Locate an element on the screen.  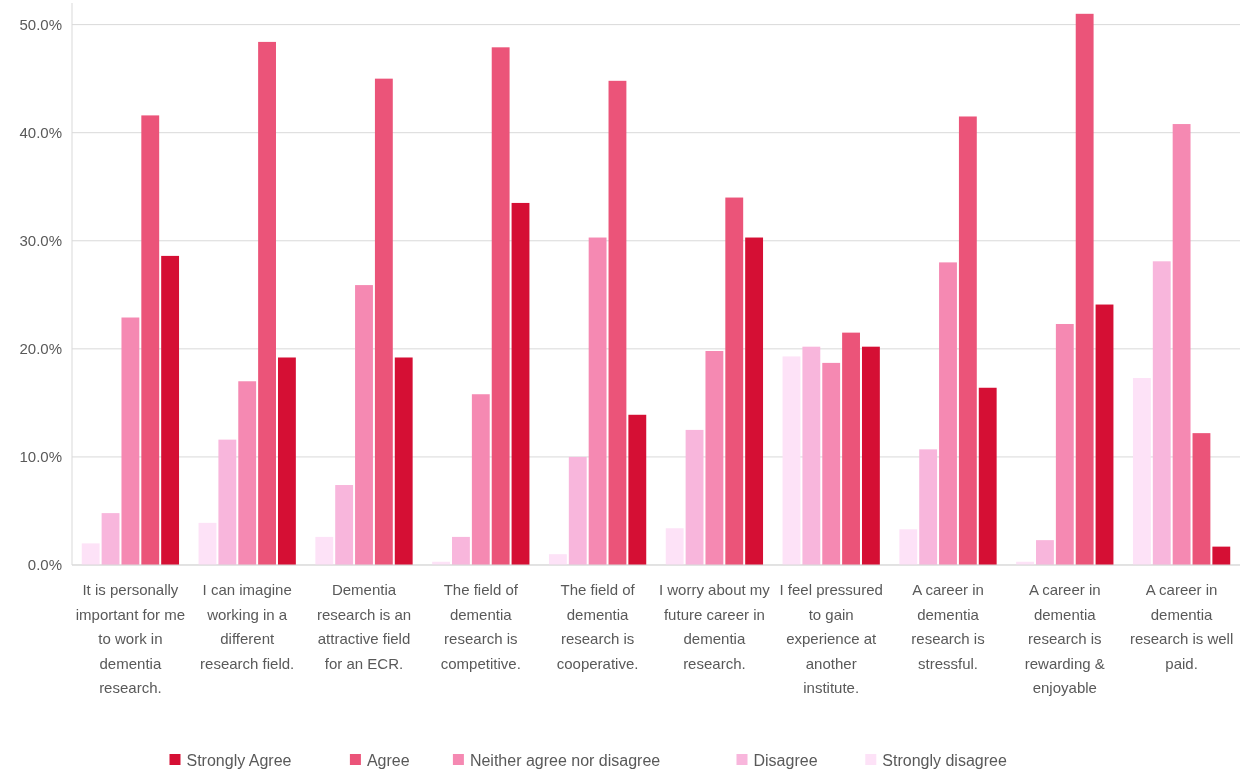
x-tick-label: I feel pressured to gain experience at another institute. is located at coordinates (831, 638).